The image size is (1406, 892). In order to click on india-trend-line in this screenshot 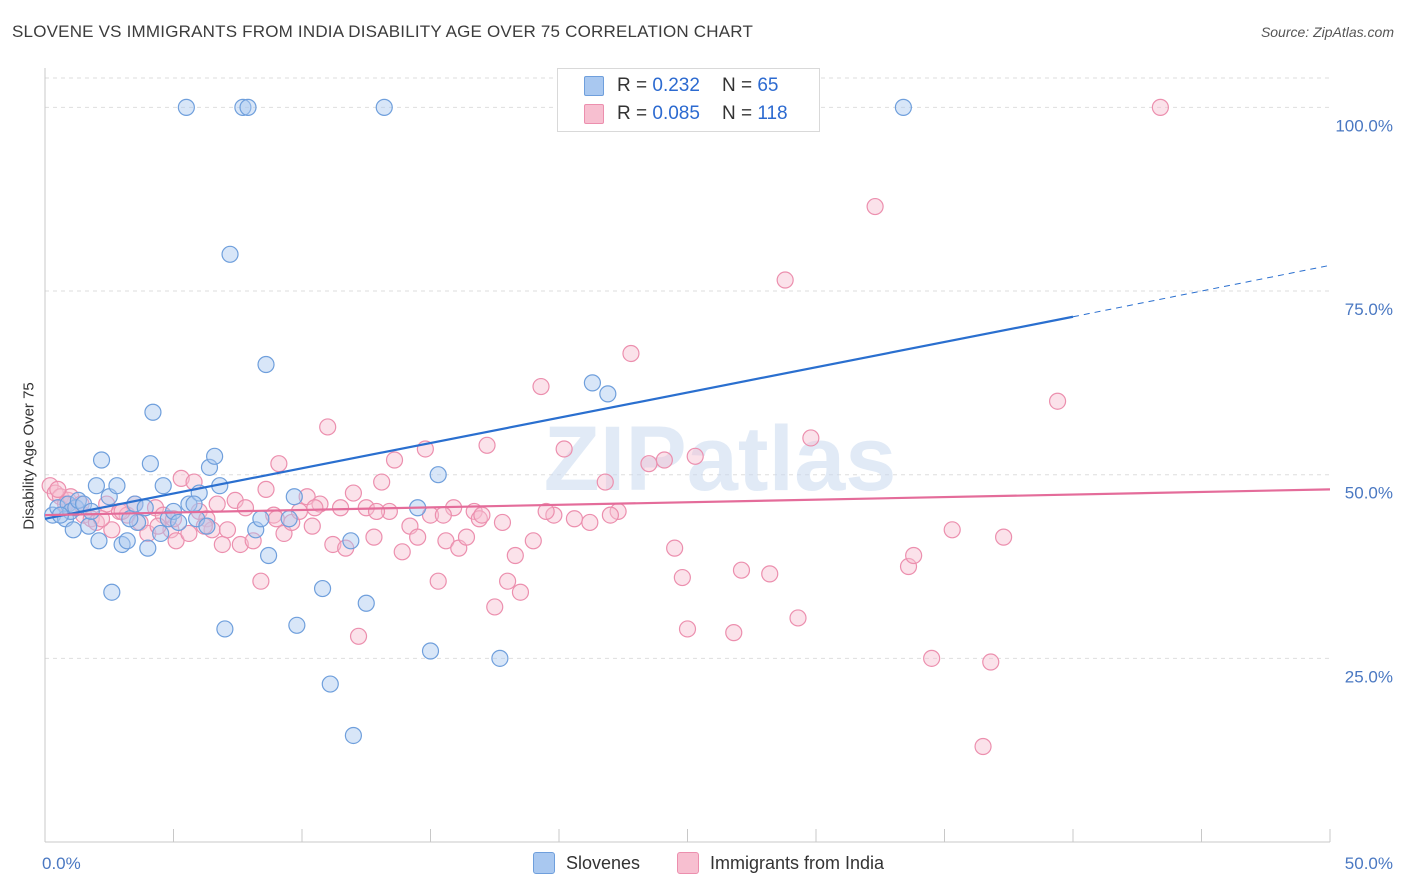, I will do `click(687, 502)`.